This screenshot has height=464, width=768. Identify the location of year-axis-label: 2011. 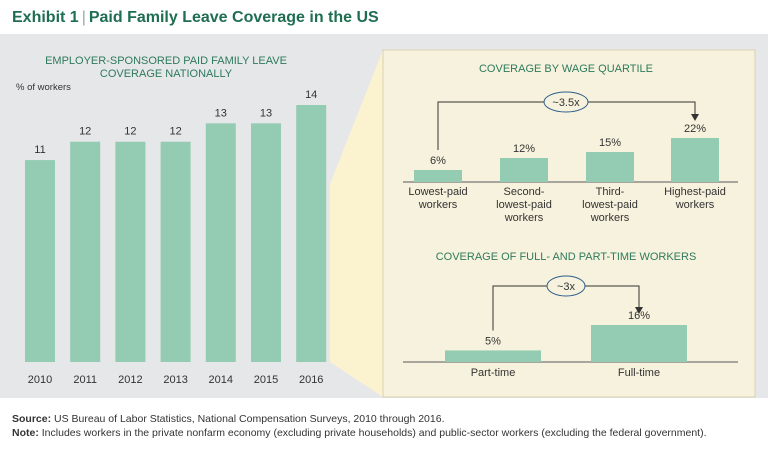
(85, 380).